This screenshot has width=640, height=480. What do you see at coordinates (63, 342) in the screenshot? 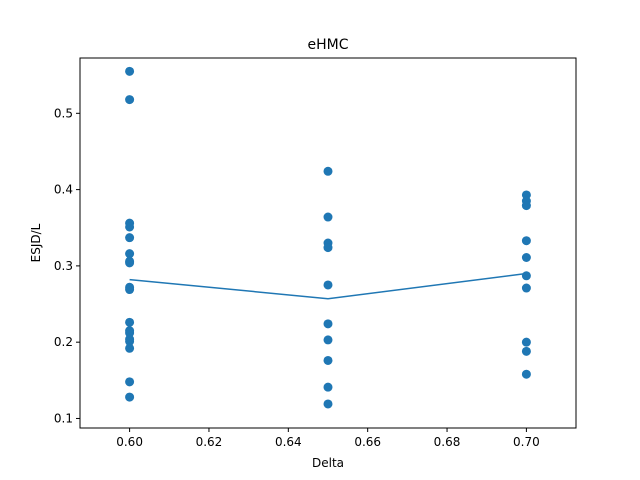
I see `y-tick-label: 0.2` at bounding box center [63, 342].